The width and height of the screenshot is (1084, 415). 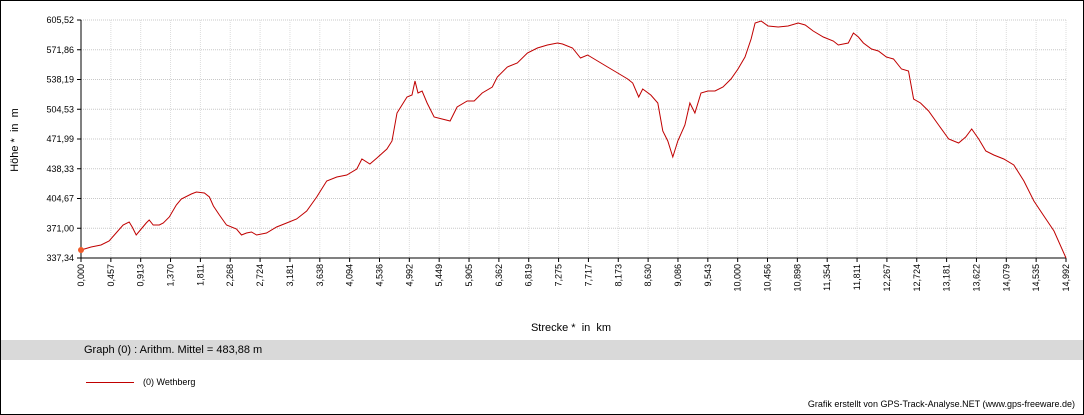 I want to click on x-tick-label: 10,456, so click(x=768, y=278).